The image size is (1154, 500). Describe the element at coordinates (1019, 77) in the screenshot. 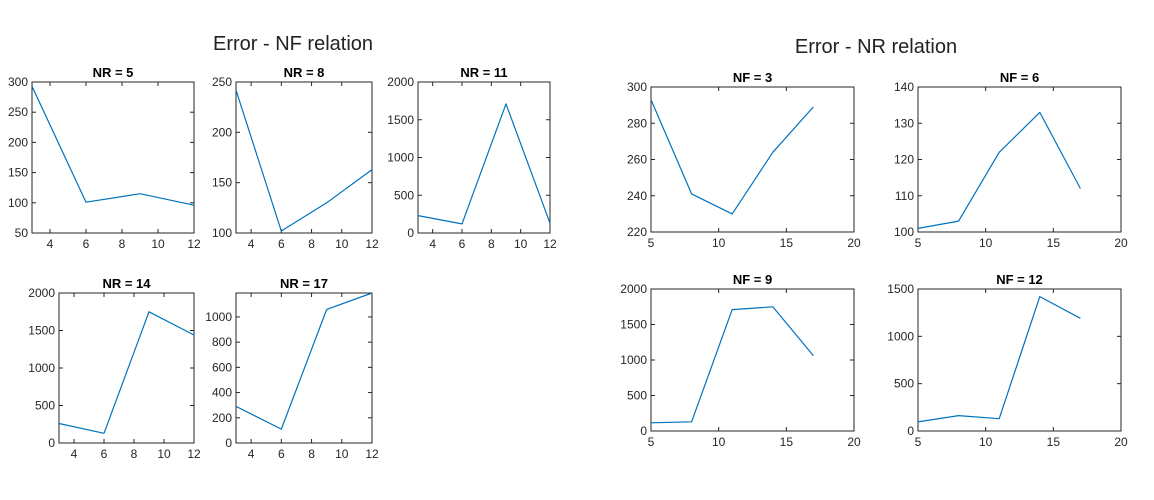

I see `subplot-title: NF = 6` at that location.